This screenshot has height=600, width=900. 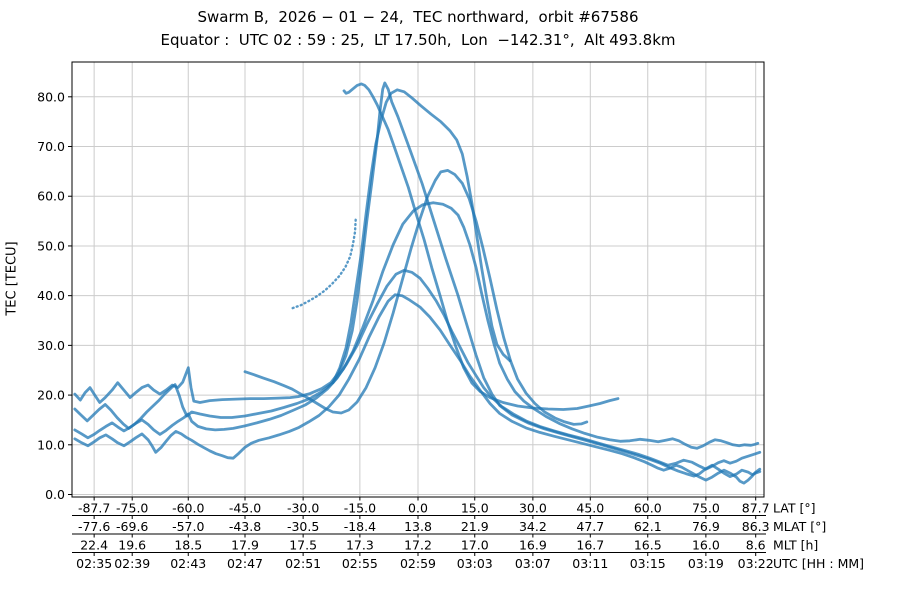 I want to click on axis-tick-label: 15.0, so click(x=475, y=508).